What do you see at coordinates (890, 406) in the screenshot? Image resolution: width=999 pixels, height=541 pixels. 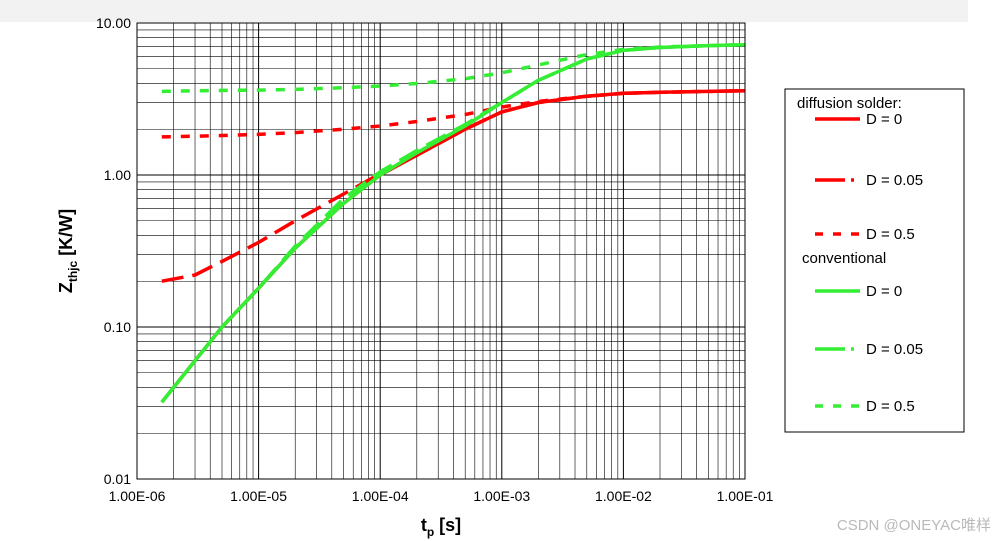 I see `legend-label-5: D = 0.5` at bounding box center [890, 406].